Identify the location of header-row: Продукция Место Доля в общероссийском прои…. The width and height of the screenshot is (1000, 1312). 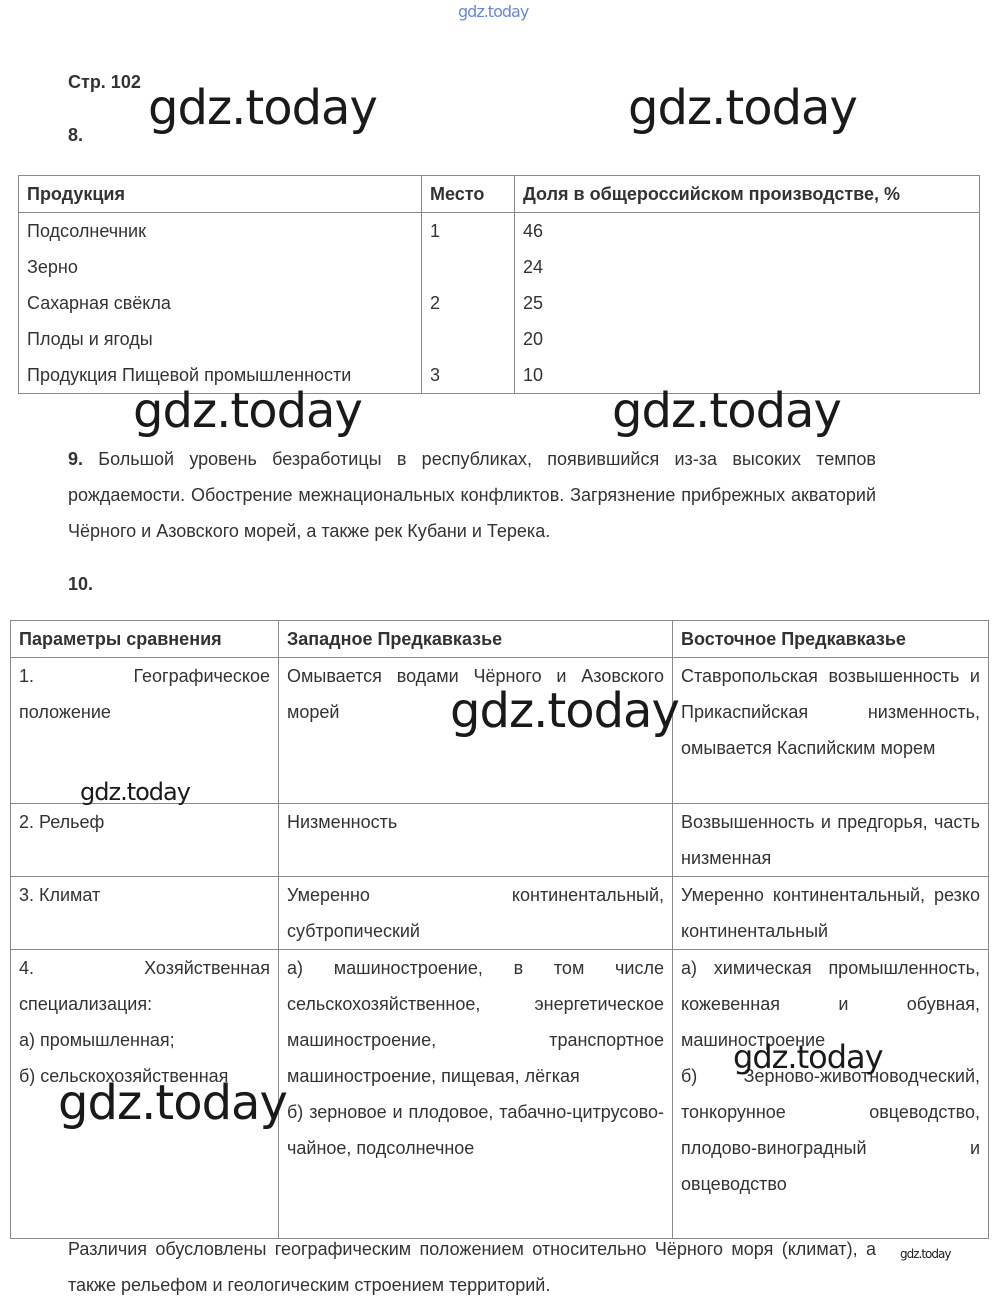
(499, 194).